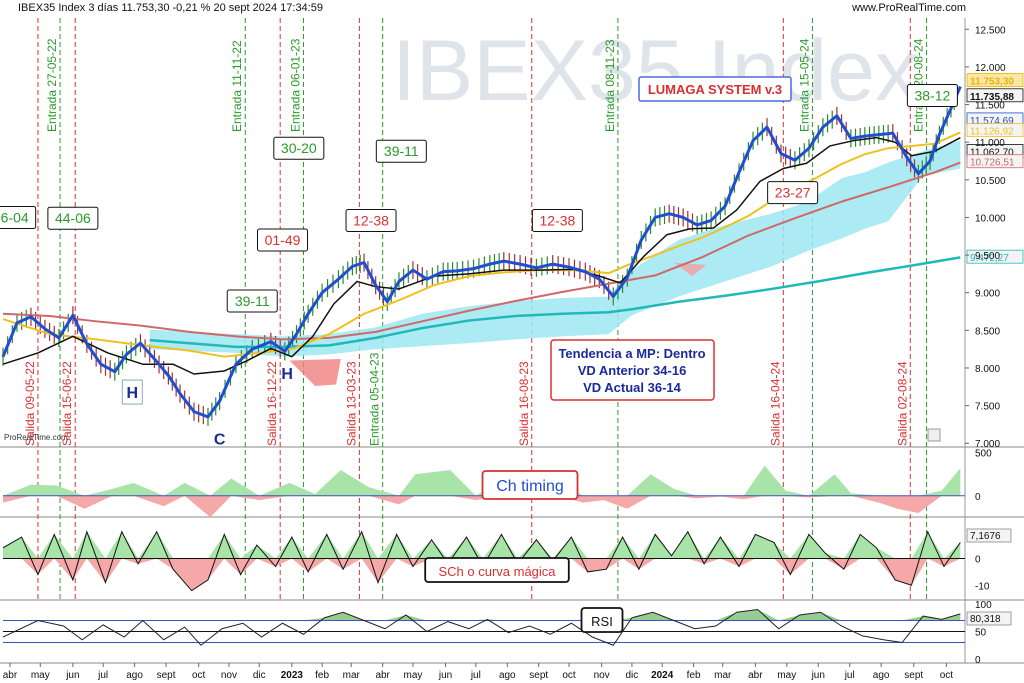  Describe the element at coordinates (52, 85) in the screenshot. I see `entrada-label: Entrada 27-05-22` at that location.